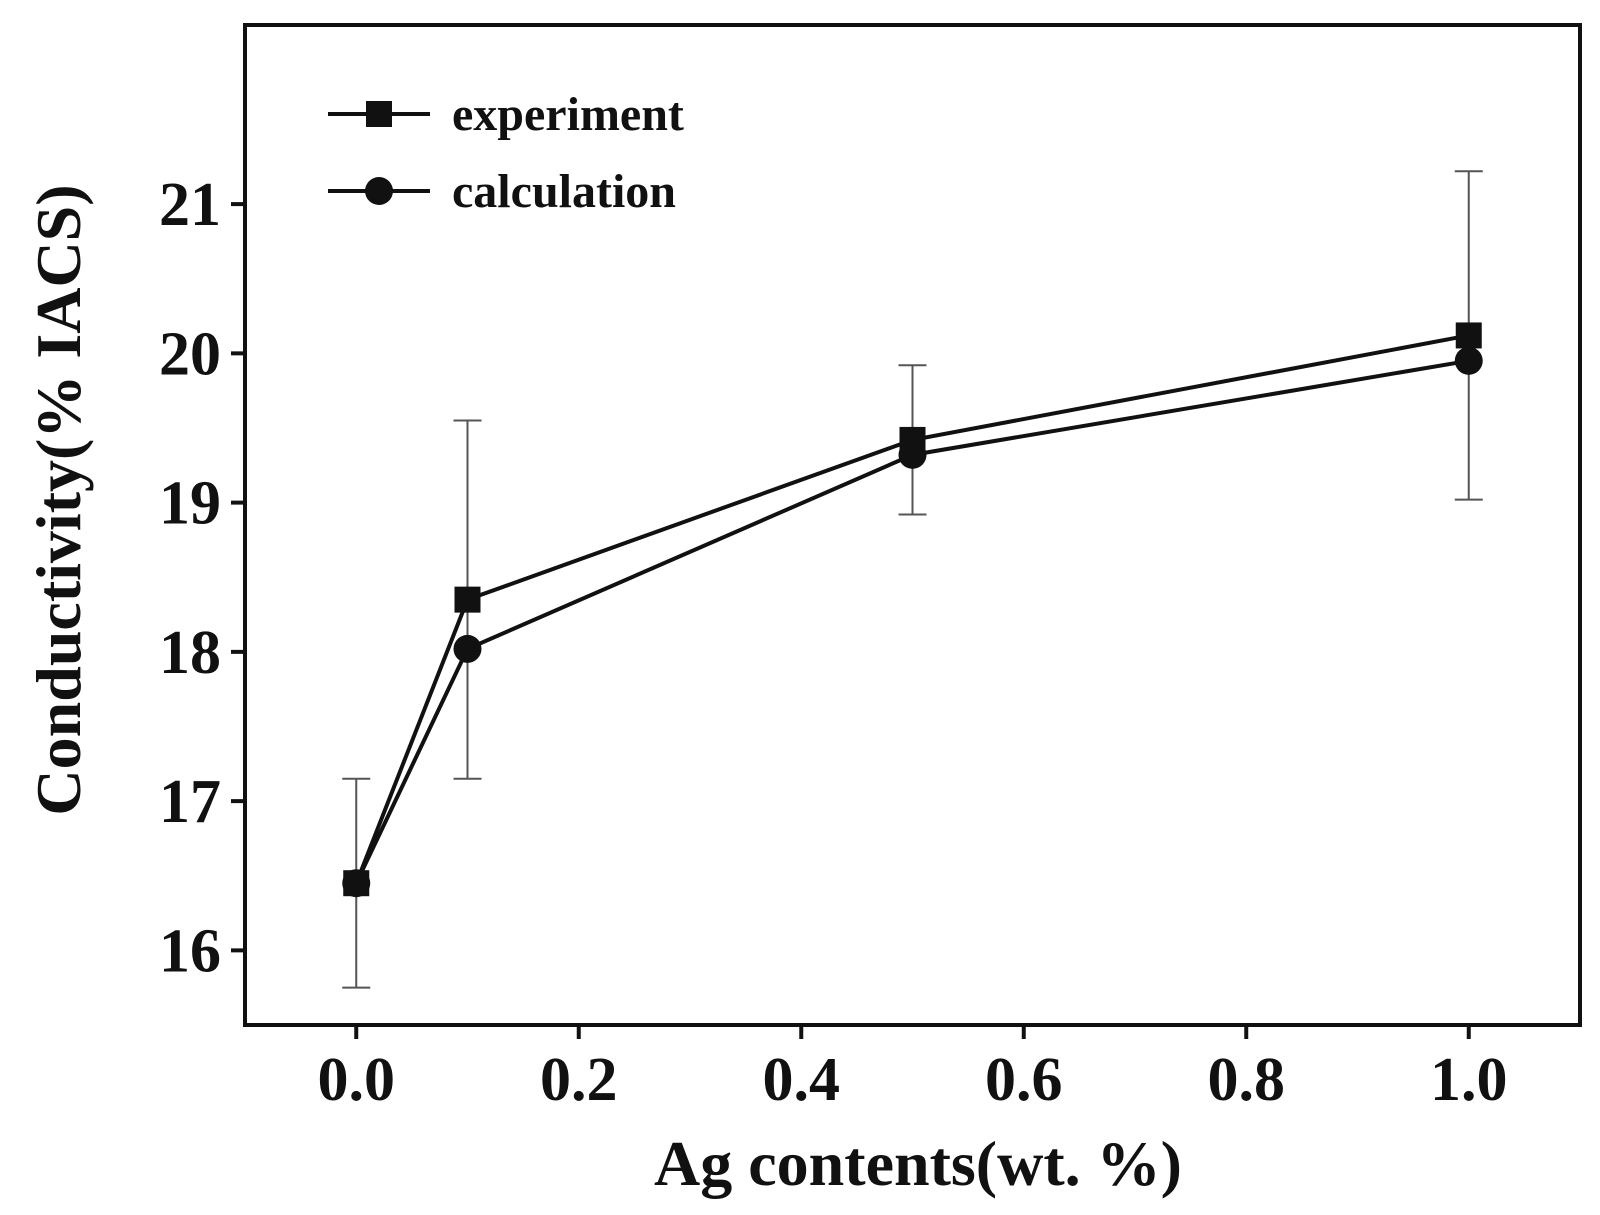 The height and width of the screenshot is (1215, 1600). I want to click on y-axis-title: Conductivity(% IACS), so click(58, 499).